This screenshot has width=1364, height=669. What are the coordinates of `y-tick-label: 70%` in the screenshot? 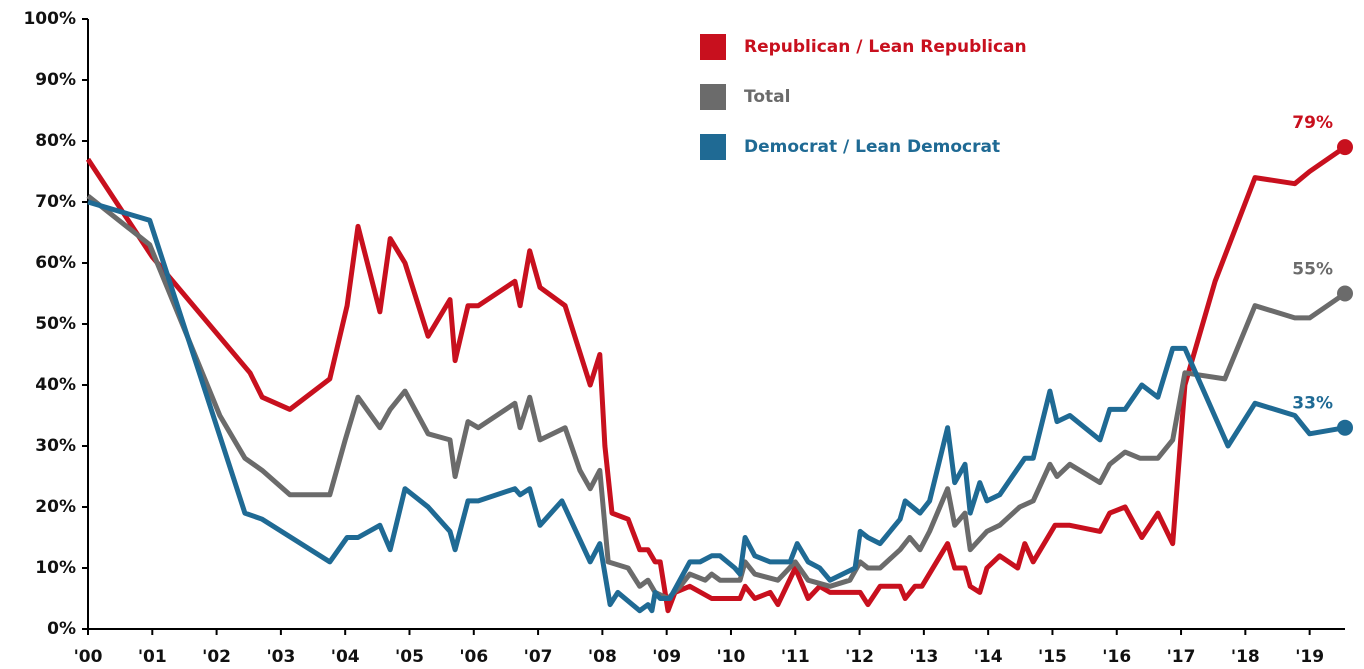 It's located at (55, 202).